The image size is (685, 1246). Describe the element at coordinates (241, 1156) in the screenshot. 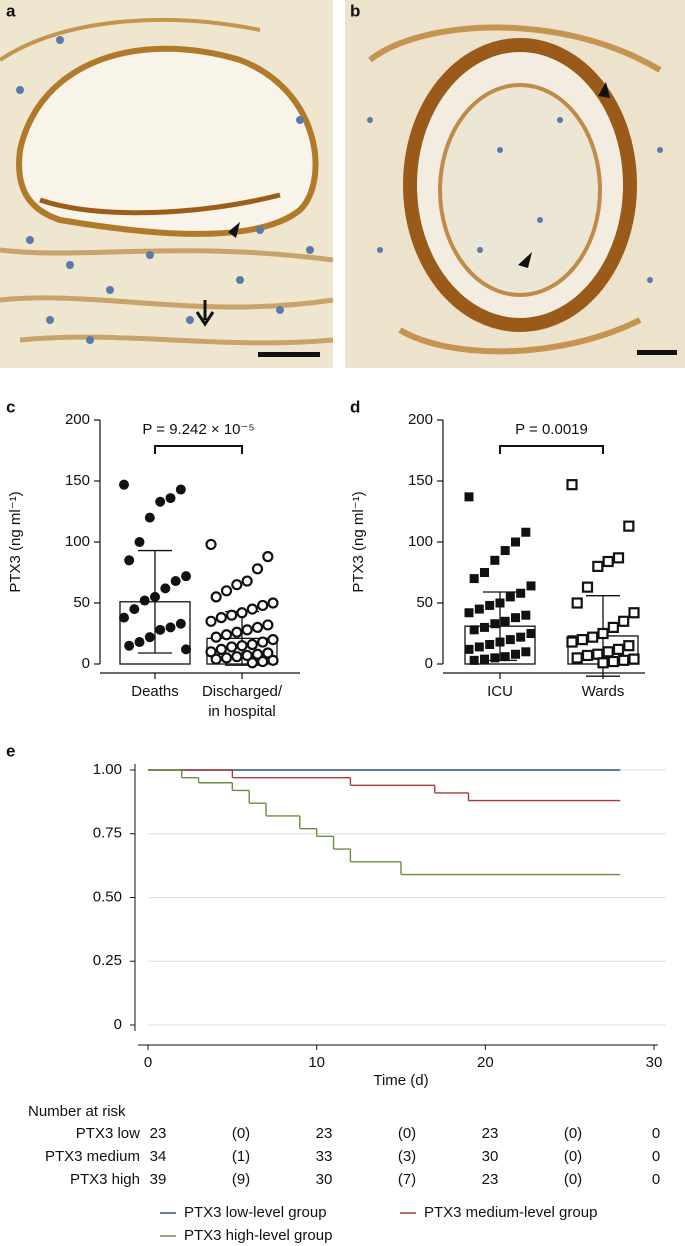

I see `risk-cell: (1)` at that location.